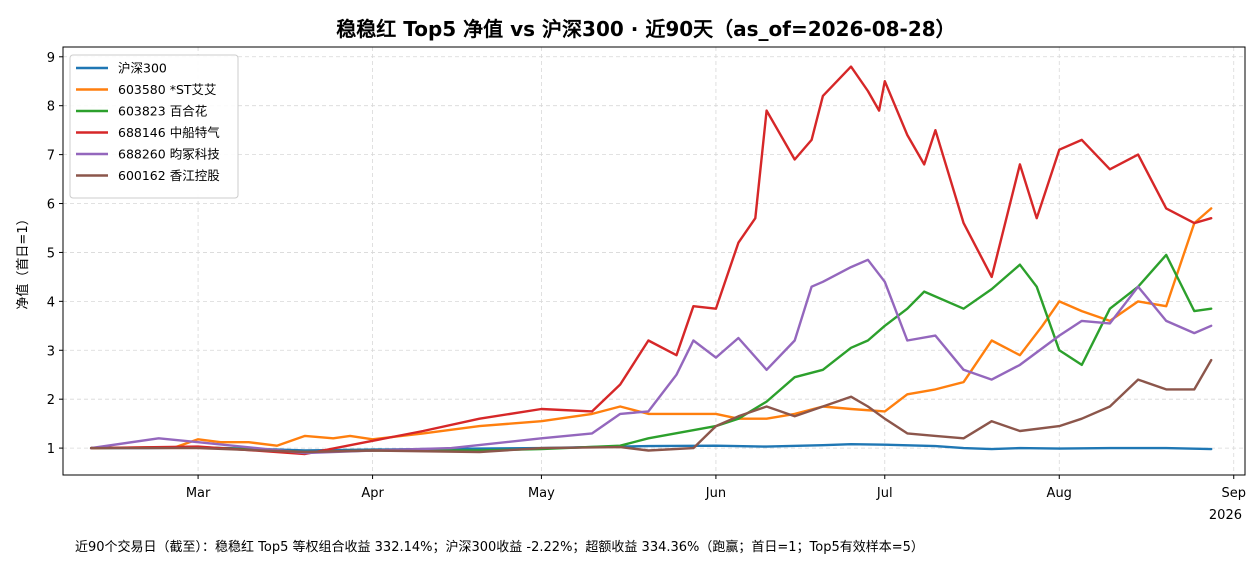 The image size is (1260, 576). Describe the element at coordinates (51, 58) in the screenshot. I see `y-tick-label: 9` at that location.